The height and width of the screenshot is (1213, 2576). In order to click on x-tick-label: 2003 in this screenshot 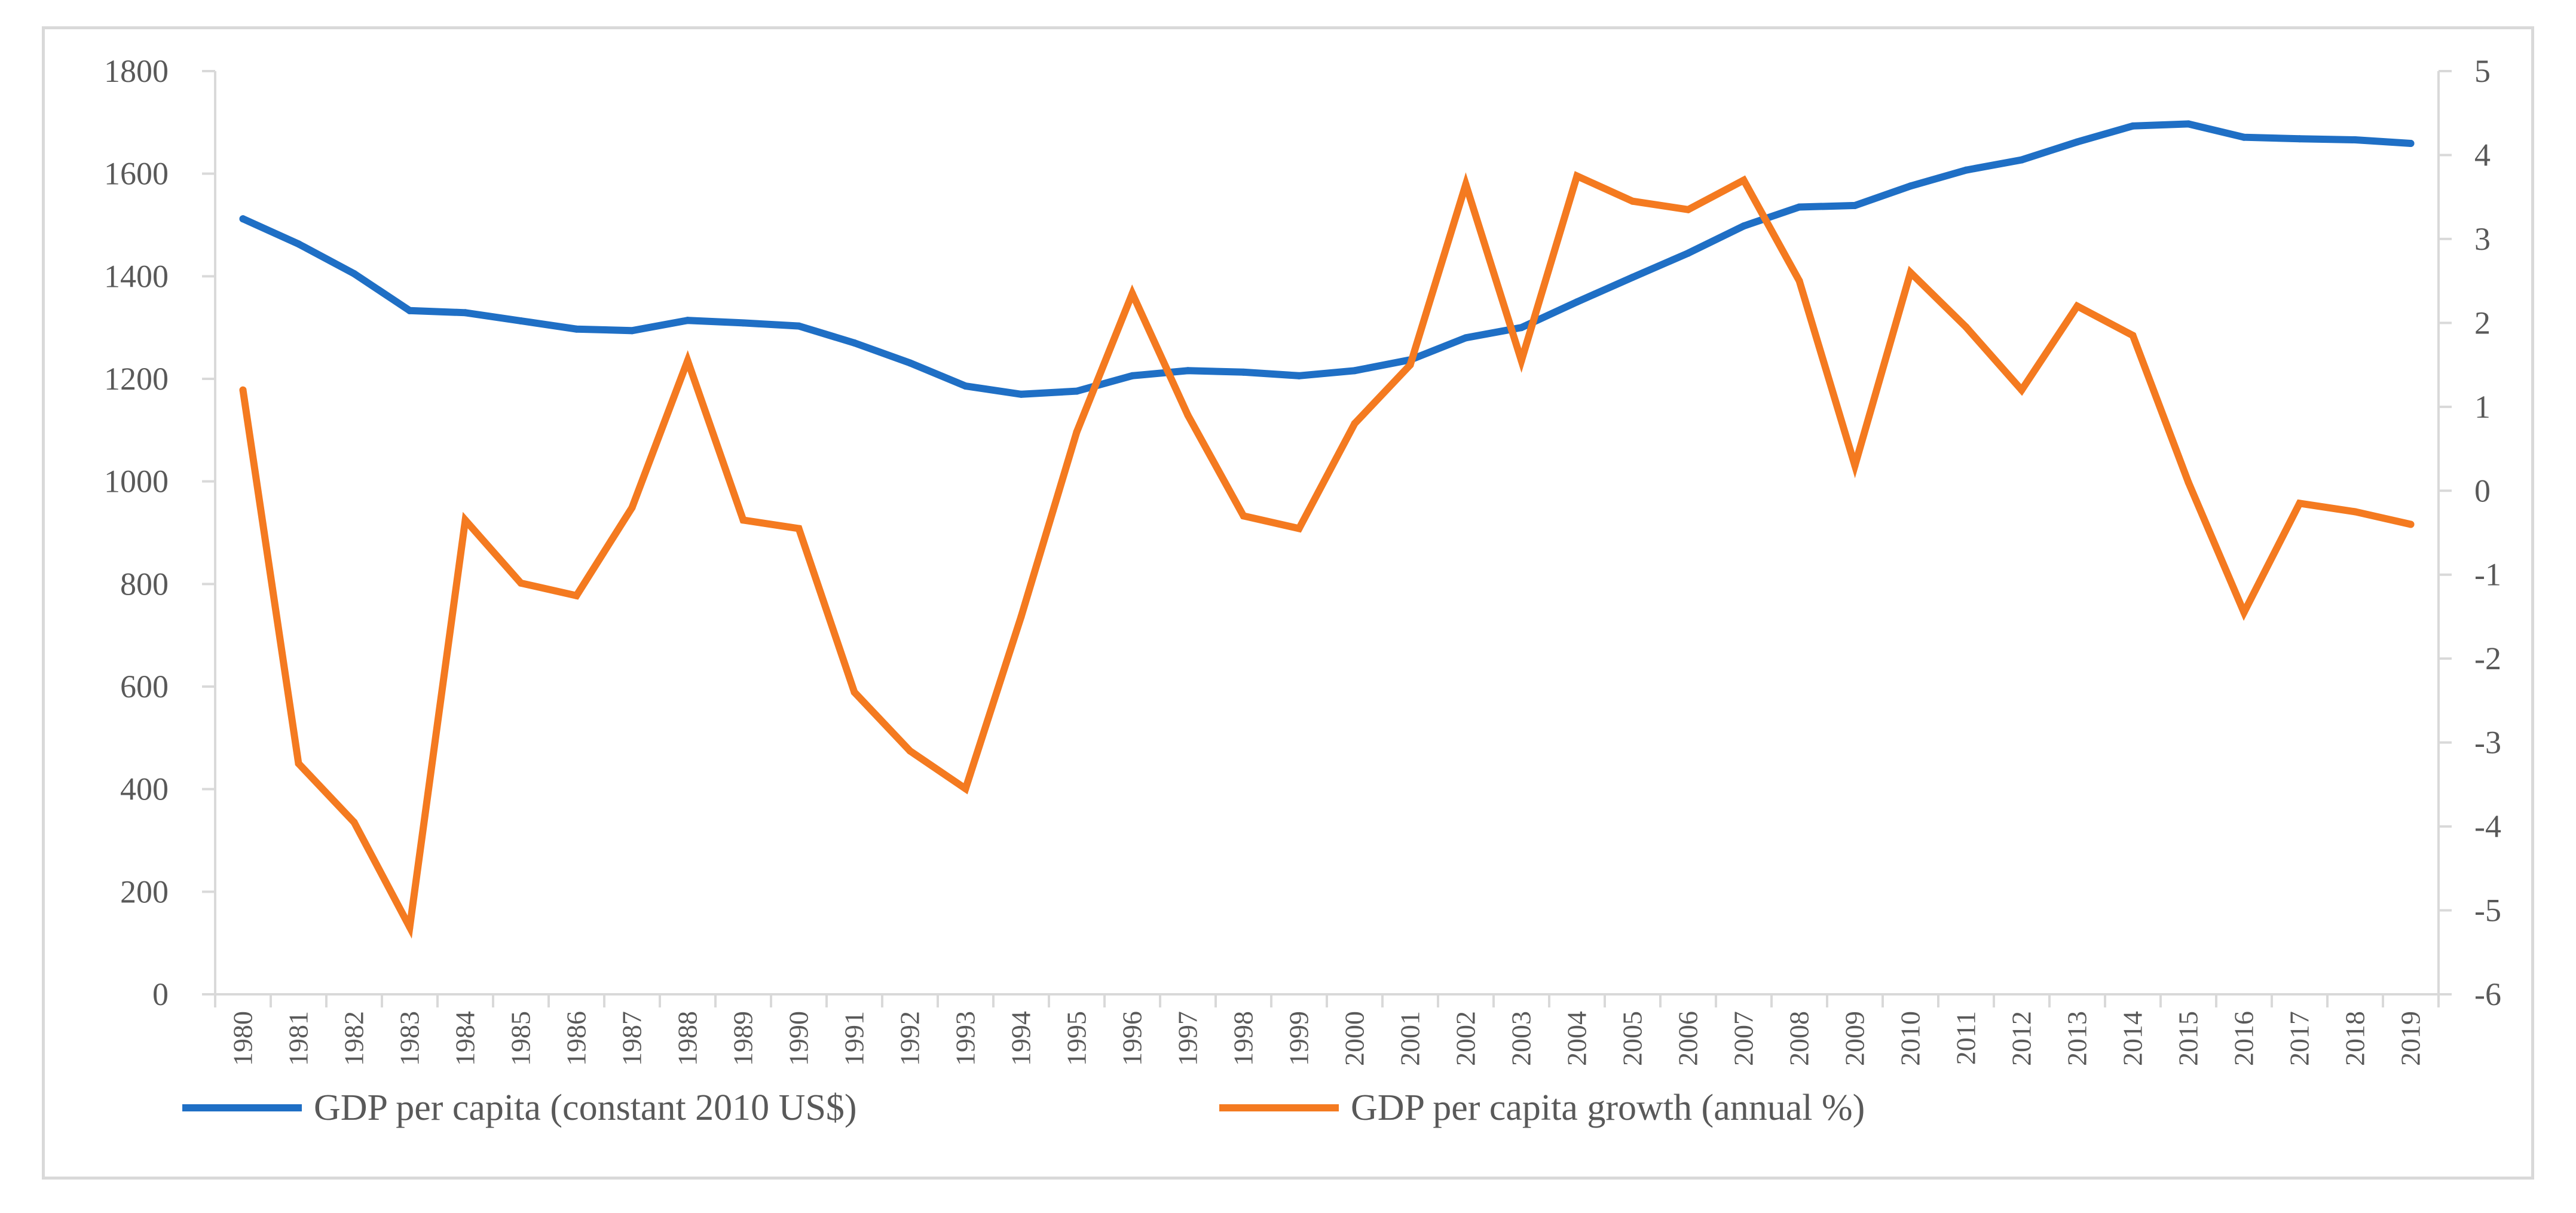, I will do `click(1521, 1038)`.